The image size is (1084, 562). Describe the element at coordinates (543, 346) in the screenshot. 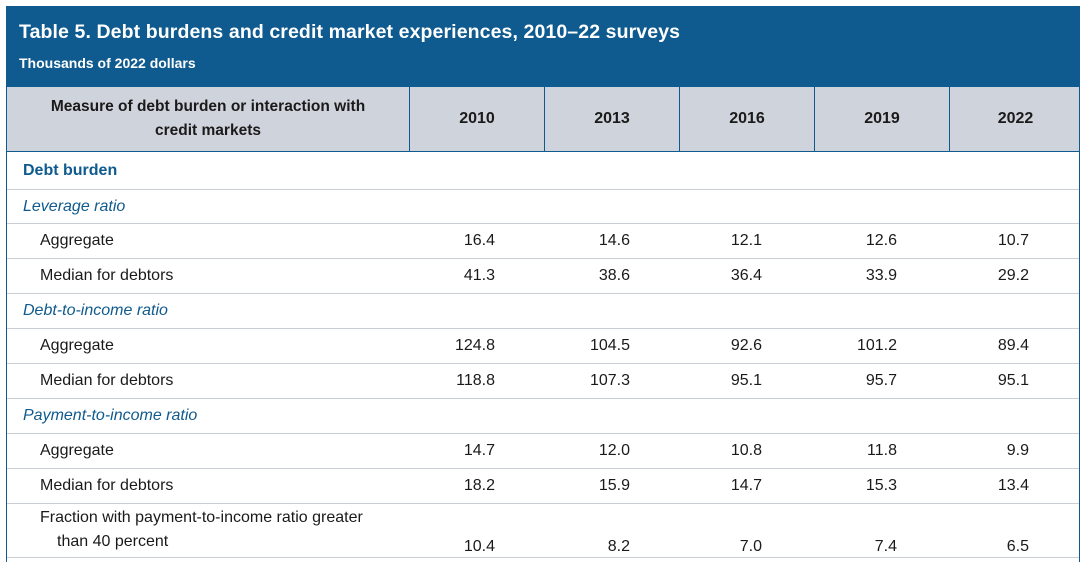

I see `table-row: Aggregate 124.8 104.5 92.6 101.2 89.4` at that location.